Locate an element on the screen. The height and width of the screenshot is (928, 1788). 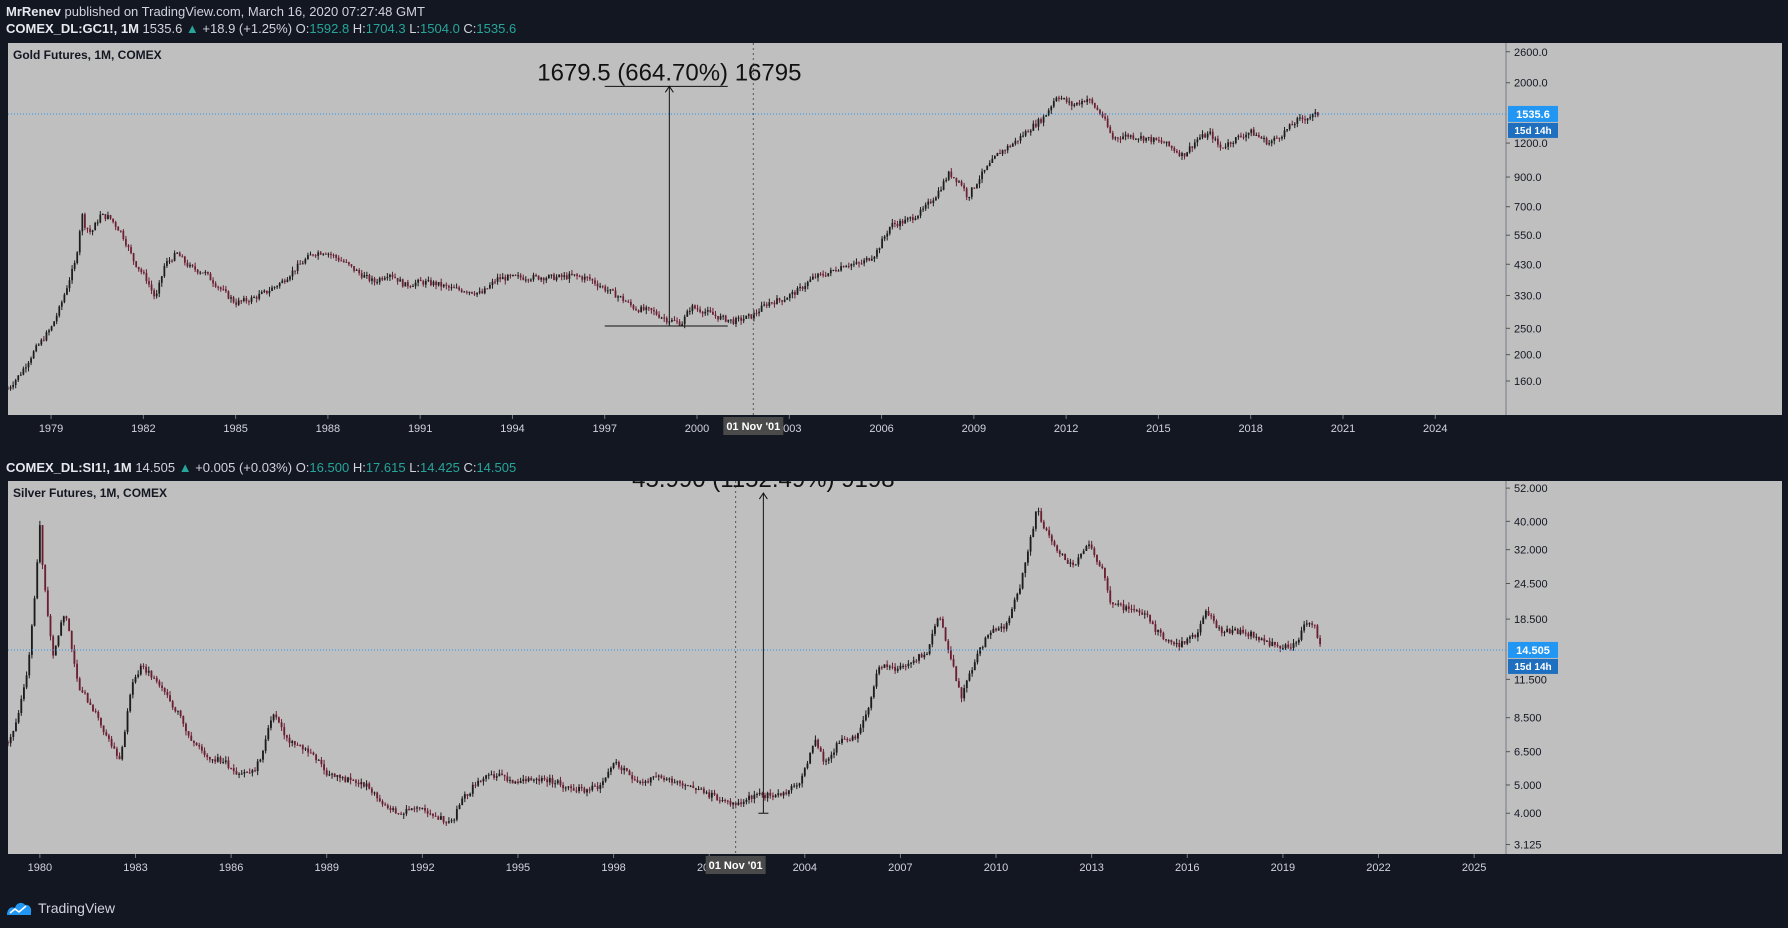
tradingview-footer: TradingView is located at coordinates (60, 908).